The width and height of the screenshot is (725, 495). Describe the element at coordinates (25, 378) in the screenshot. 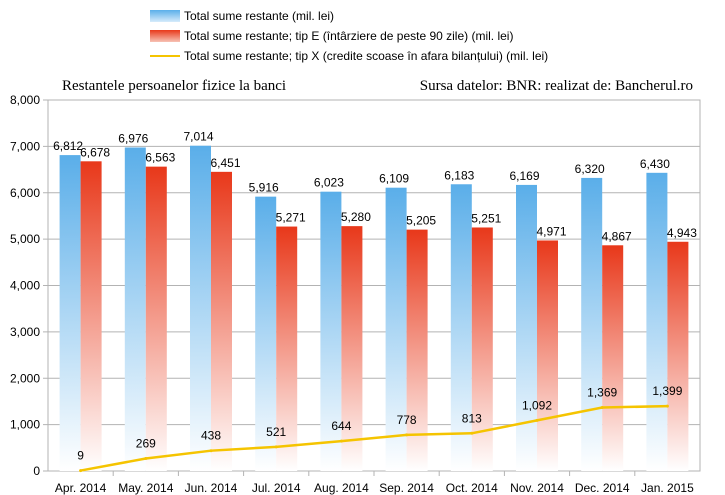

I see `y-tick-label: 2,000` at that location.